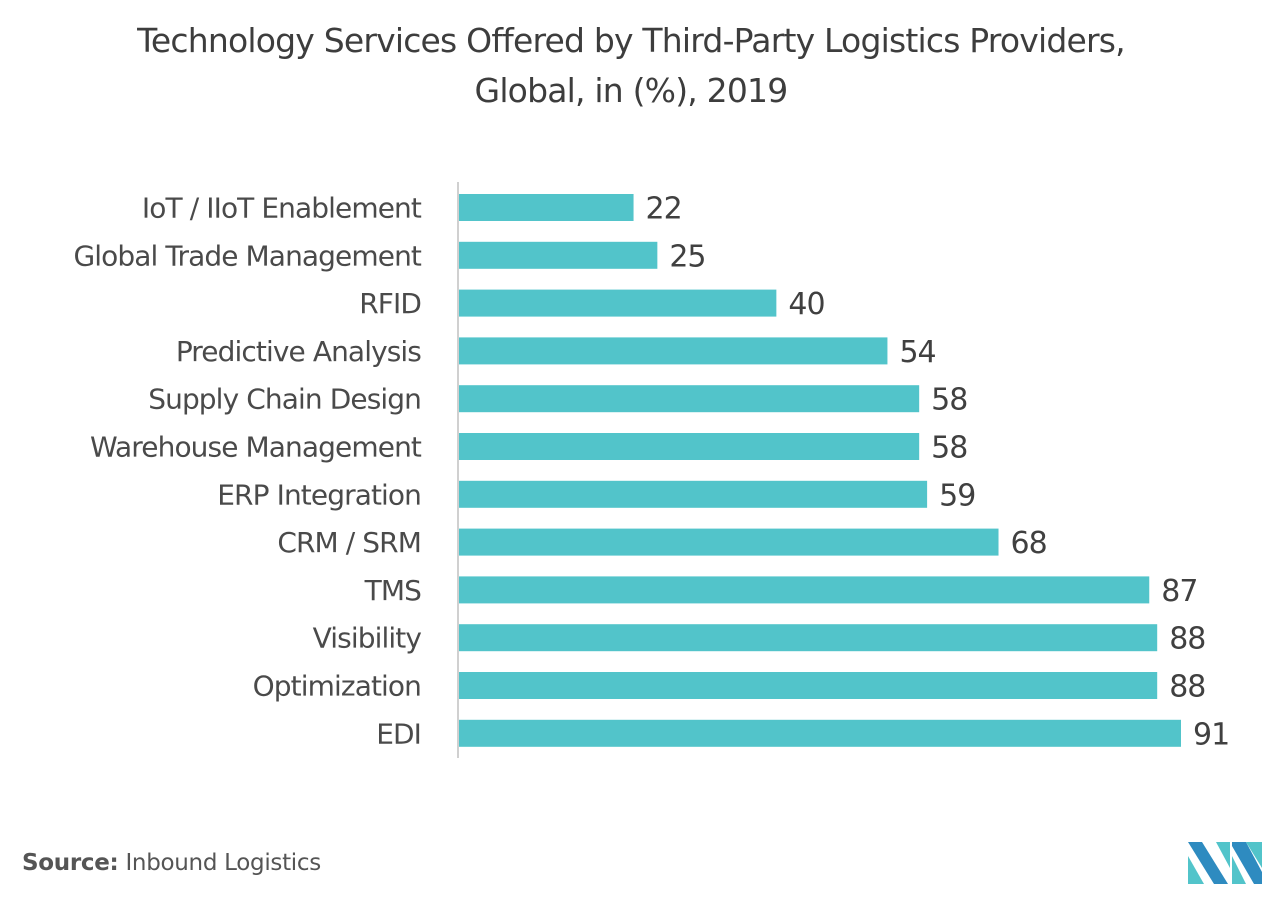  Describe the element at coordinates (390, 303) in the screenshot. I see `category-label: RFID` at that location.